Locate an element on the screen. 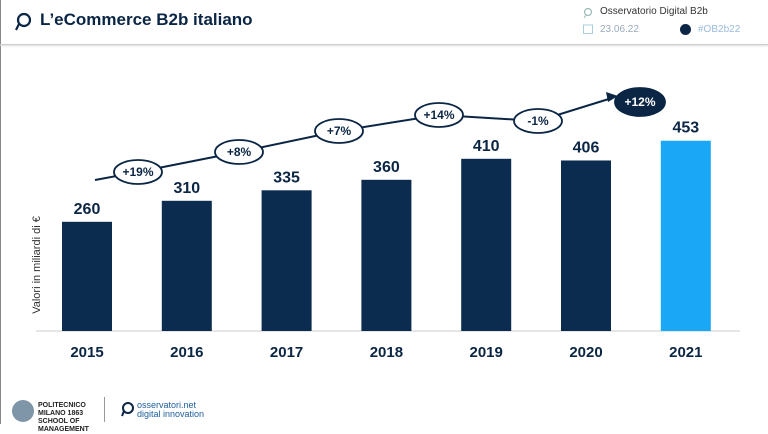 This screenshot has height=434, width=768. y-axis-label: Valori in miliardi di € is located at coordinates (37, 265).